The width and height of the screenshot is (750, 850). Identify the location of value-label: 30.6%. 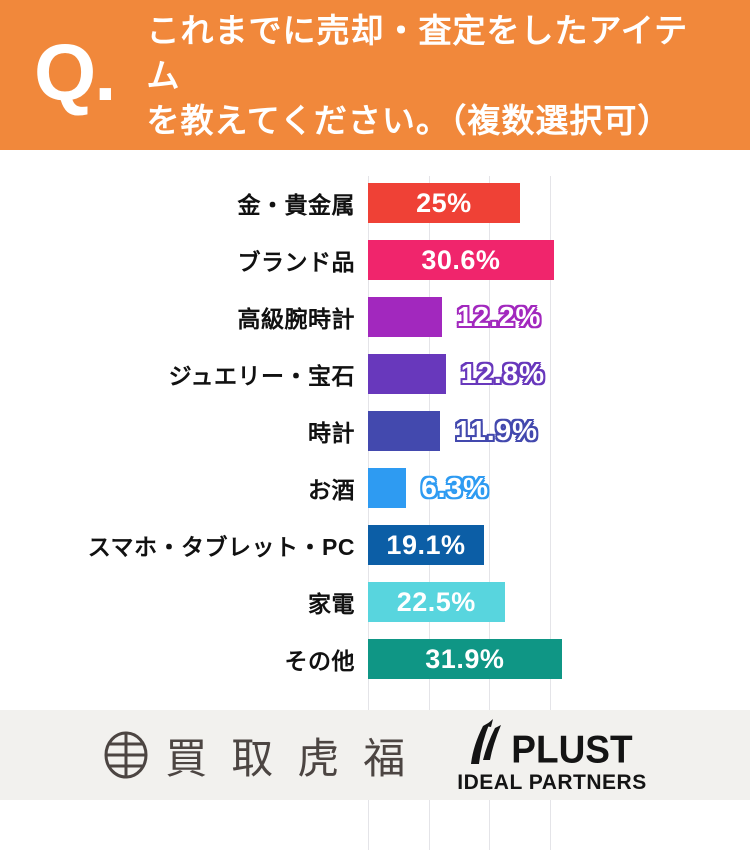
(461, 259).